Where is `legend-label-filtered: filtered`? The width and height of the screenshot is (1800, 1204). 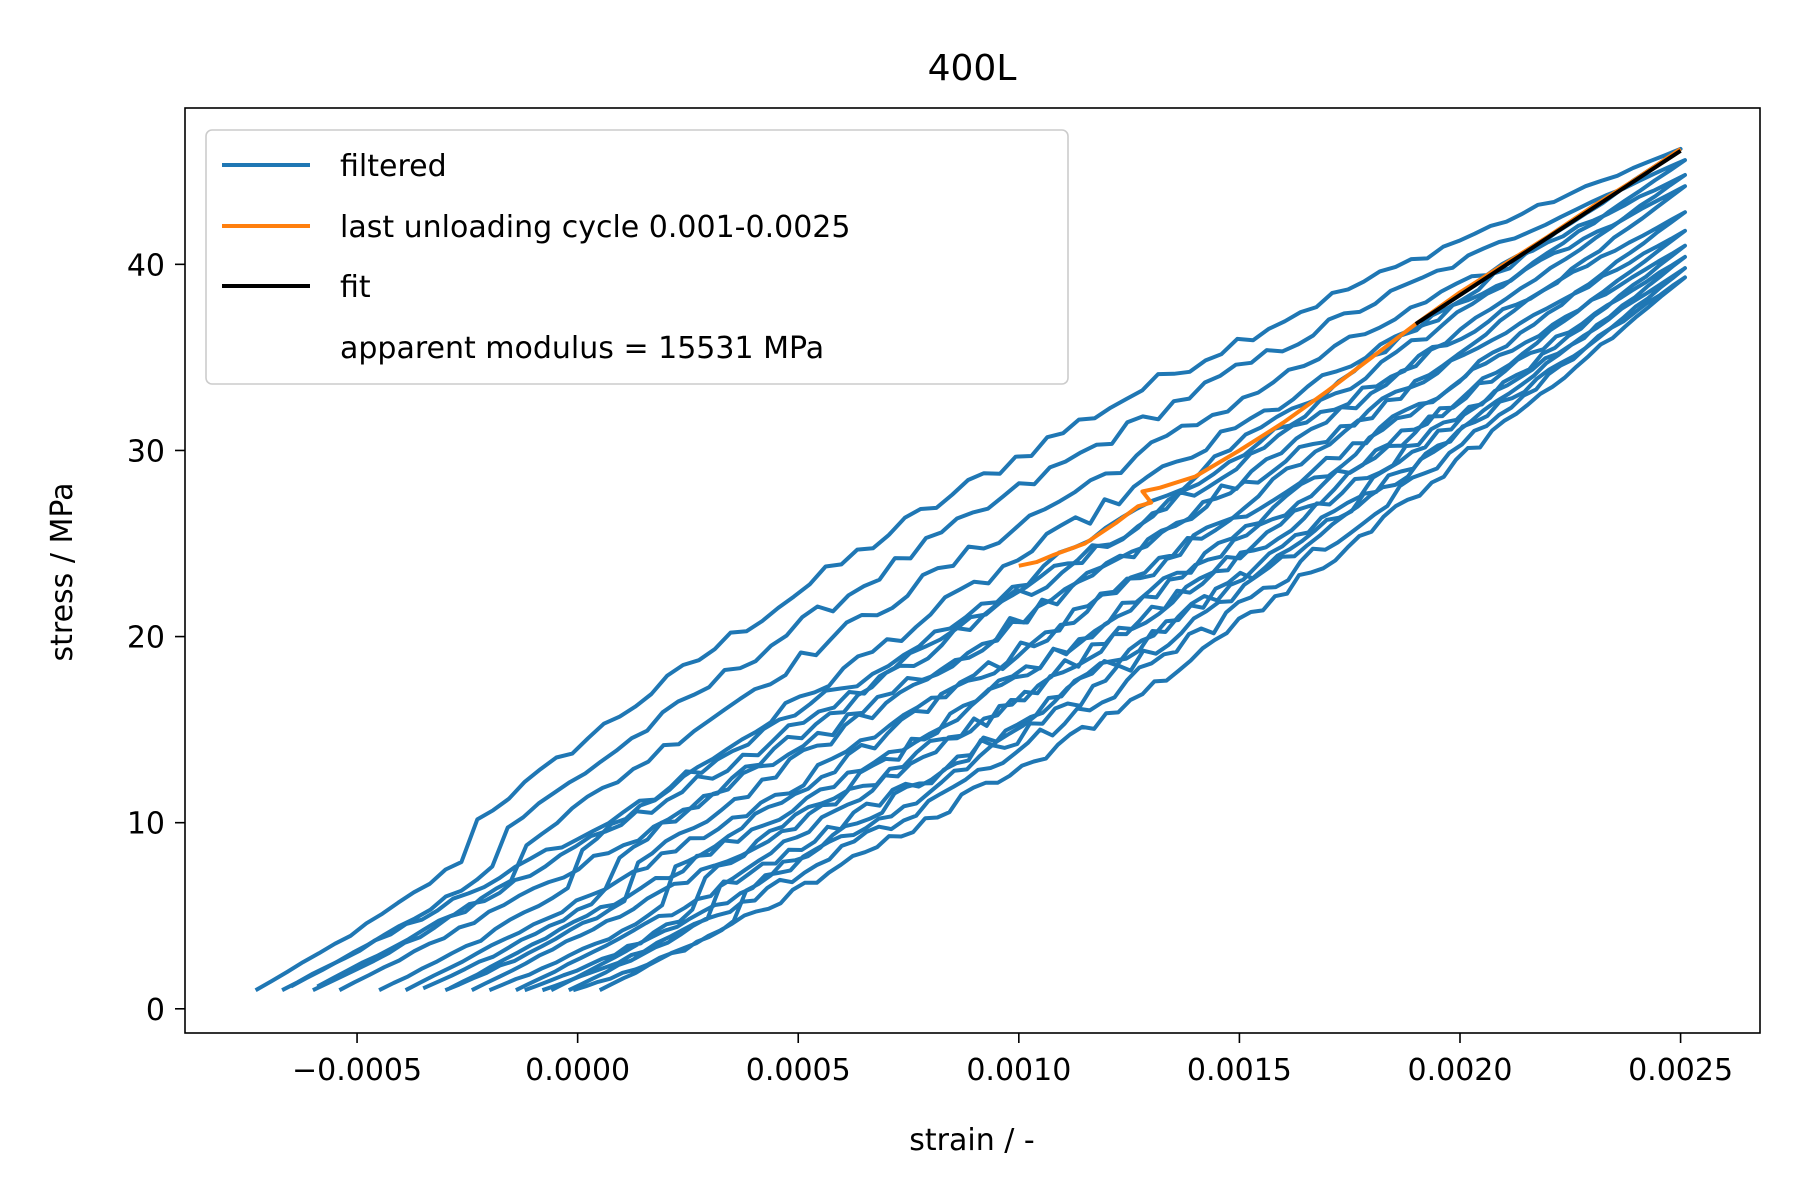 legend-label-filtered: filtered is located at coordinates (393, 166).